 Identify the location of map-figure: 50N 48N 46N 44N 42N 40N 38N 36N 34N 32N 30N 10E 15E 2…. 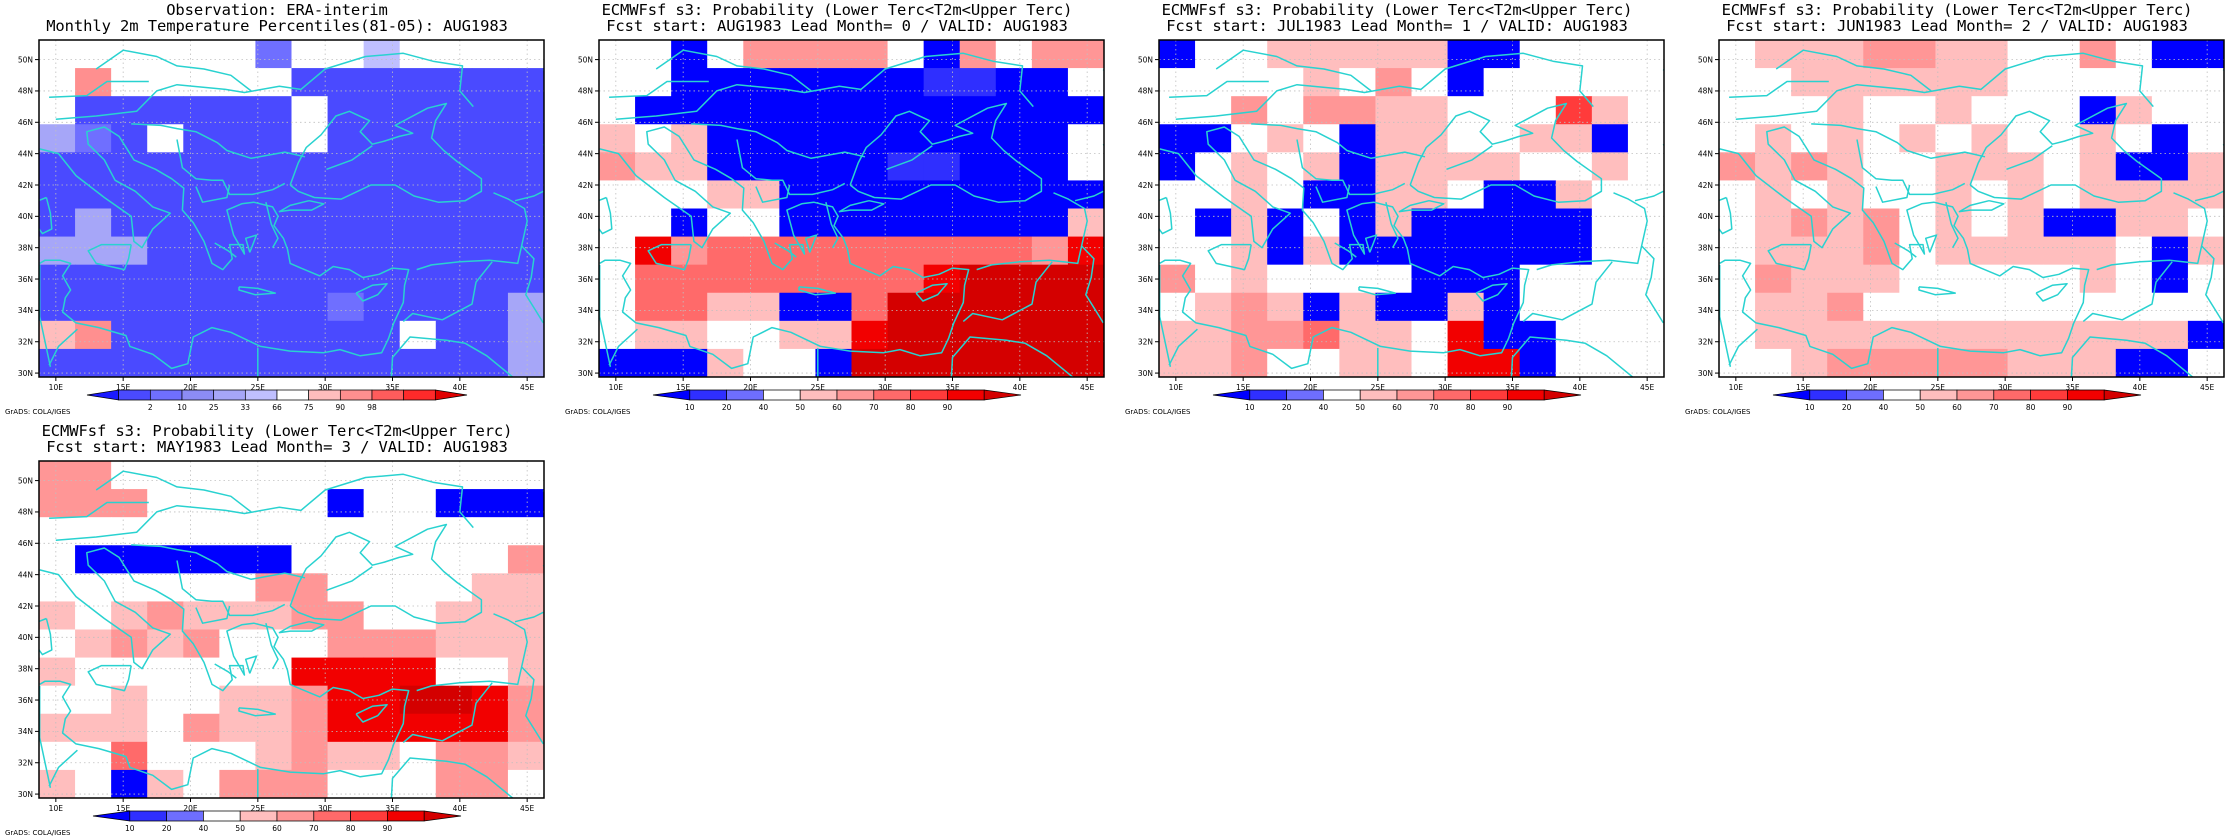
(281, 225).